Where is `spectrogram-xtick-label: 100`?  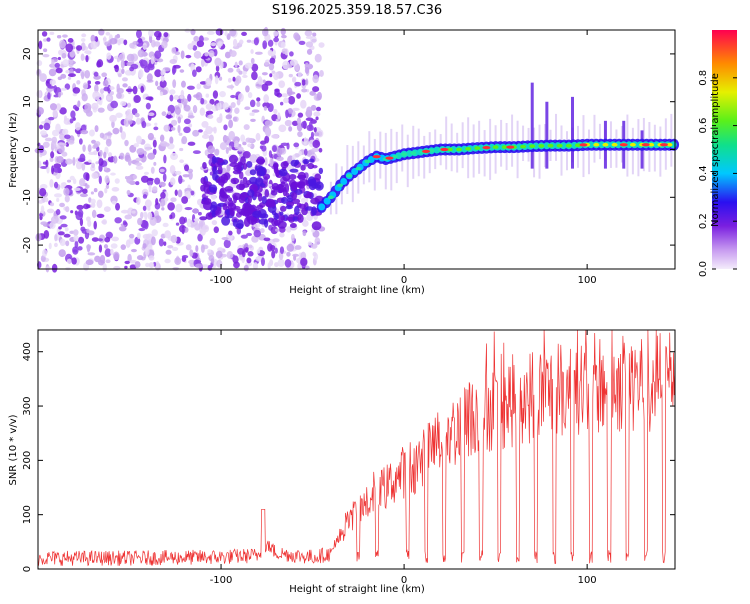
spectrogram-xtick-label: 100 is located at coordinates (587, 280).